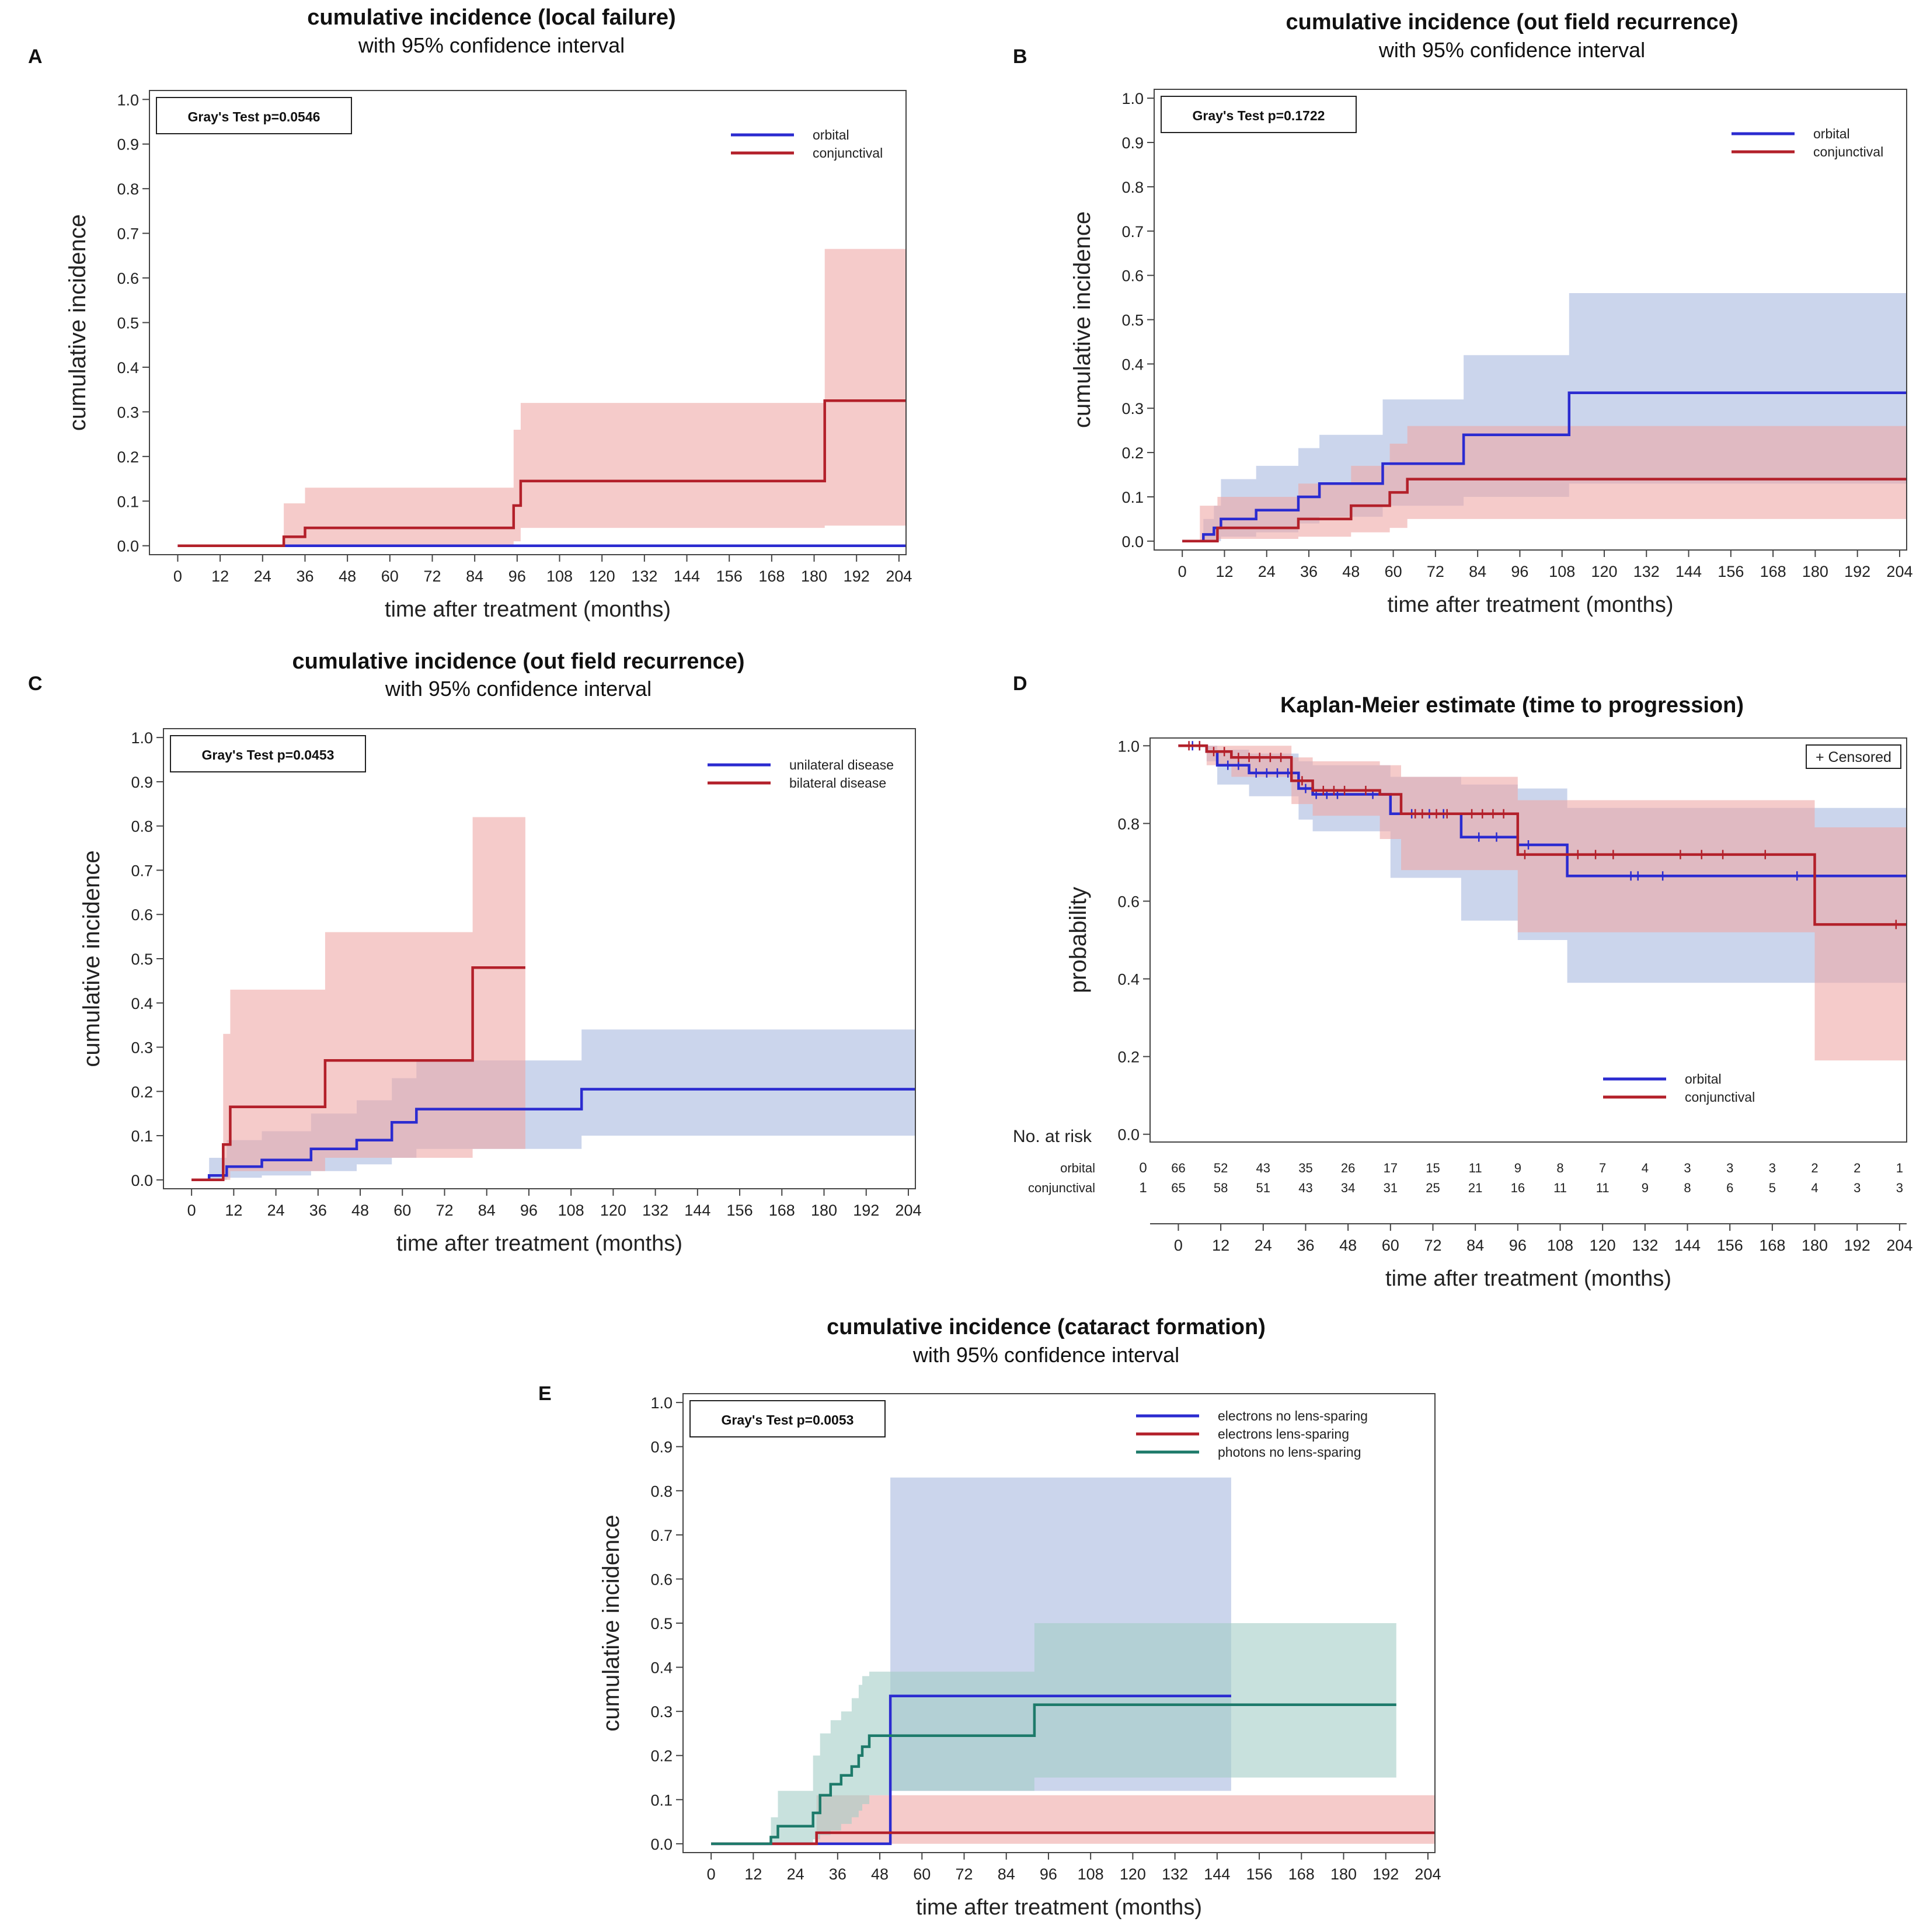 The width and height of the screenshot is (1923, 1932). What do you see at coordinates (1132, 232) in the screenshot?
I see `y-tick-label: 0.7` at bounding box center [1132, 232].